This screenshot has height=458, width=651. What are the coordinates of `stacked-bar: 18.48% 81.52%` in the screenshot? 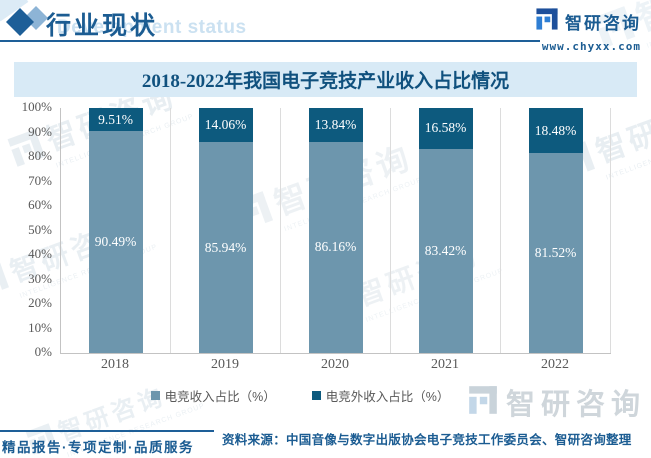 It's located at (555, 230).